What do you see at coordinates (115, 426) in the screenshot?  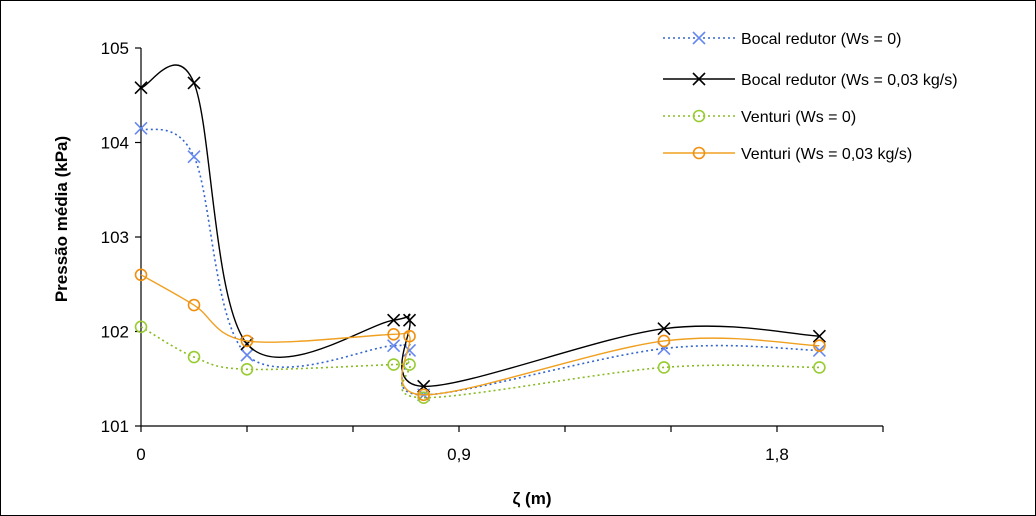 I see `y-tick-label: 101` at bounding box center [115, 426].